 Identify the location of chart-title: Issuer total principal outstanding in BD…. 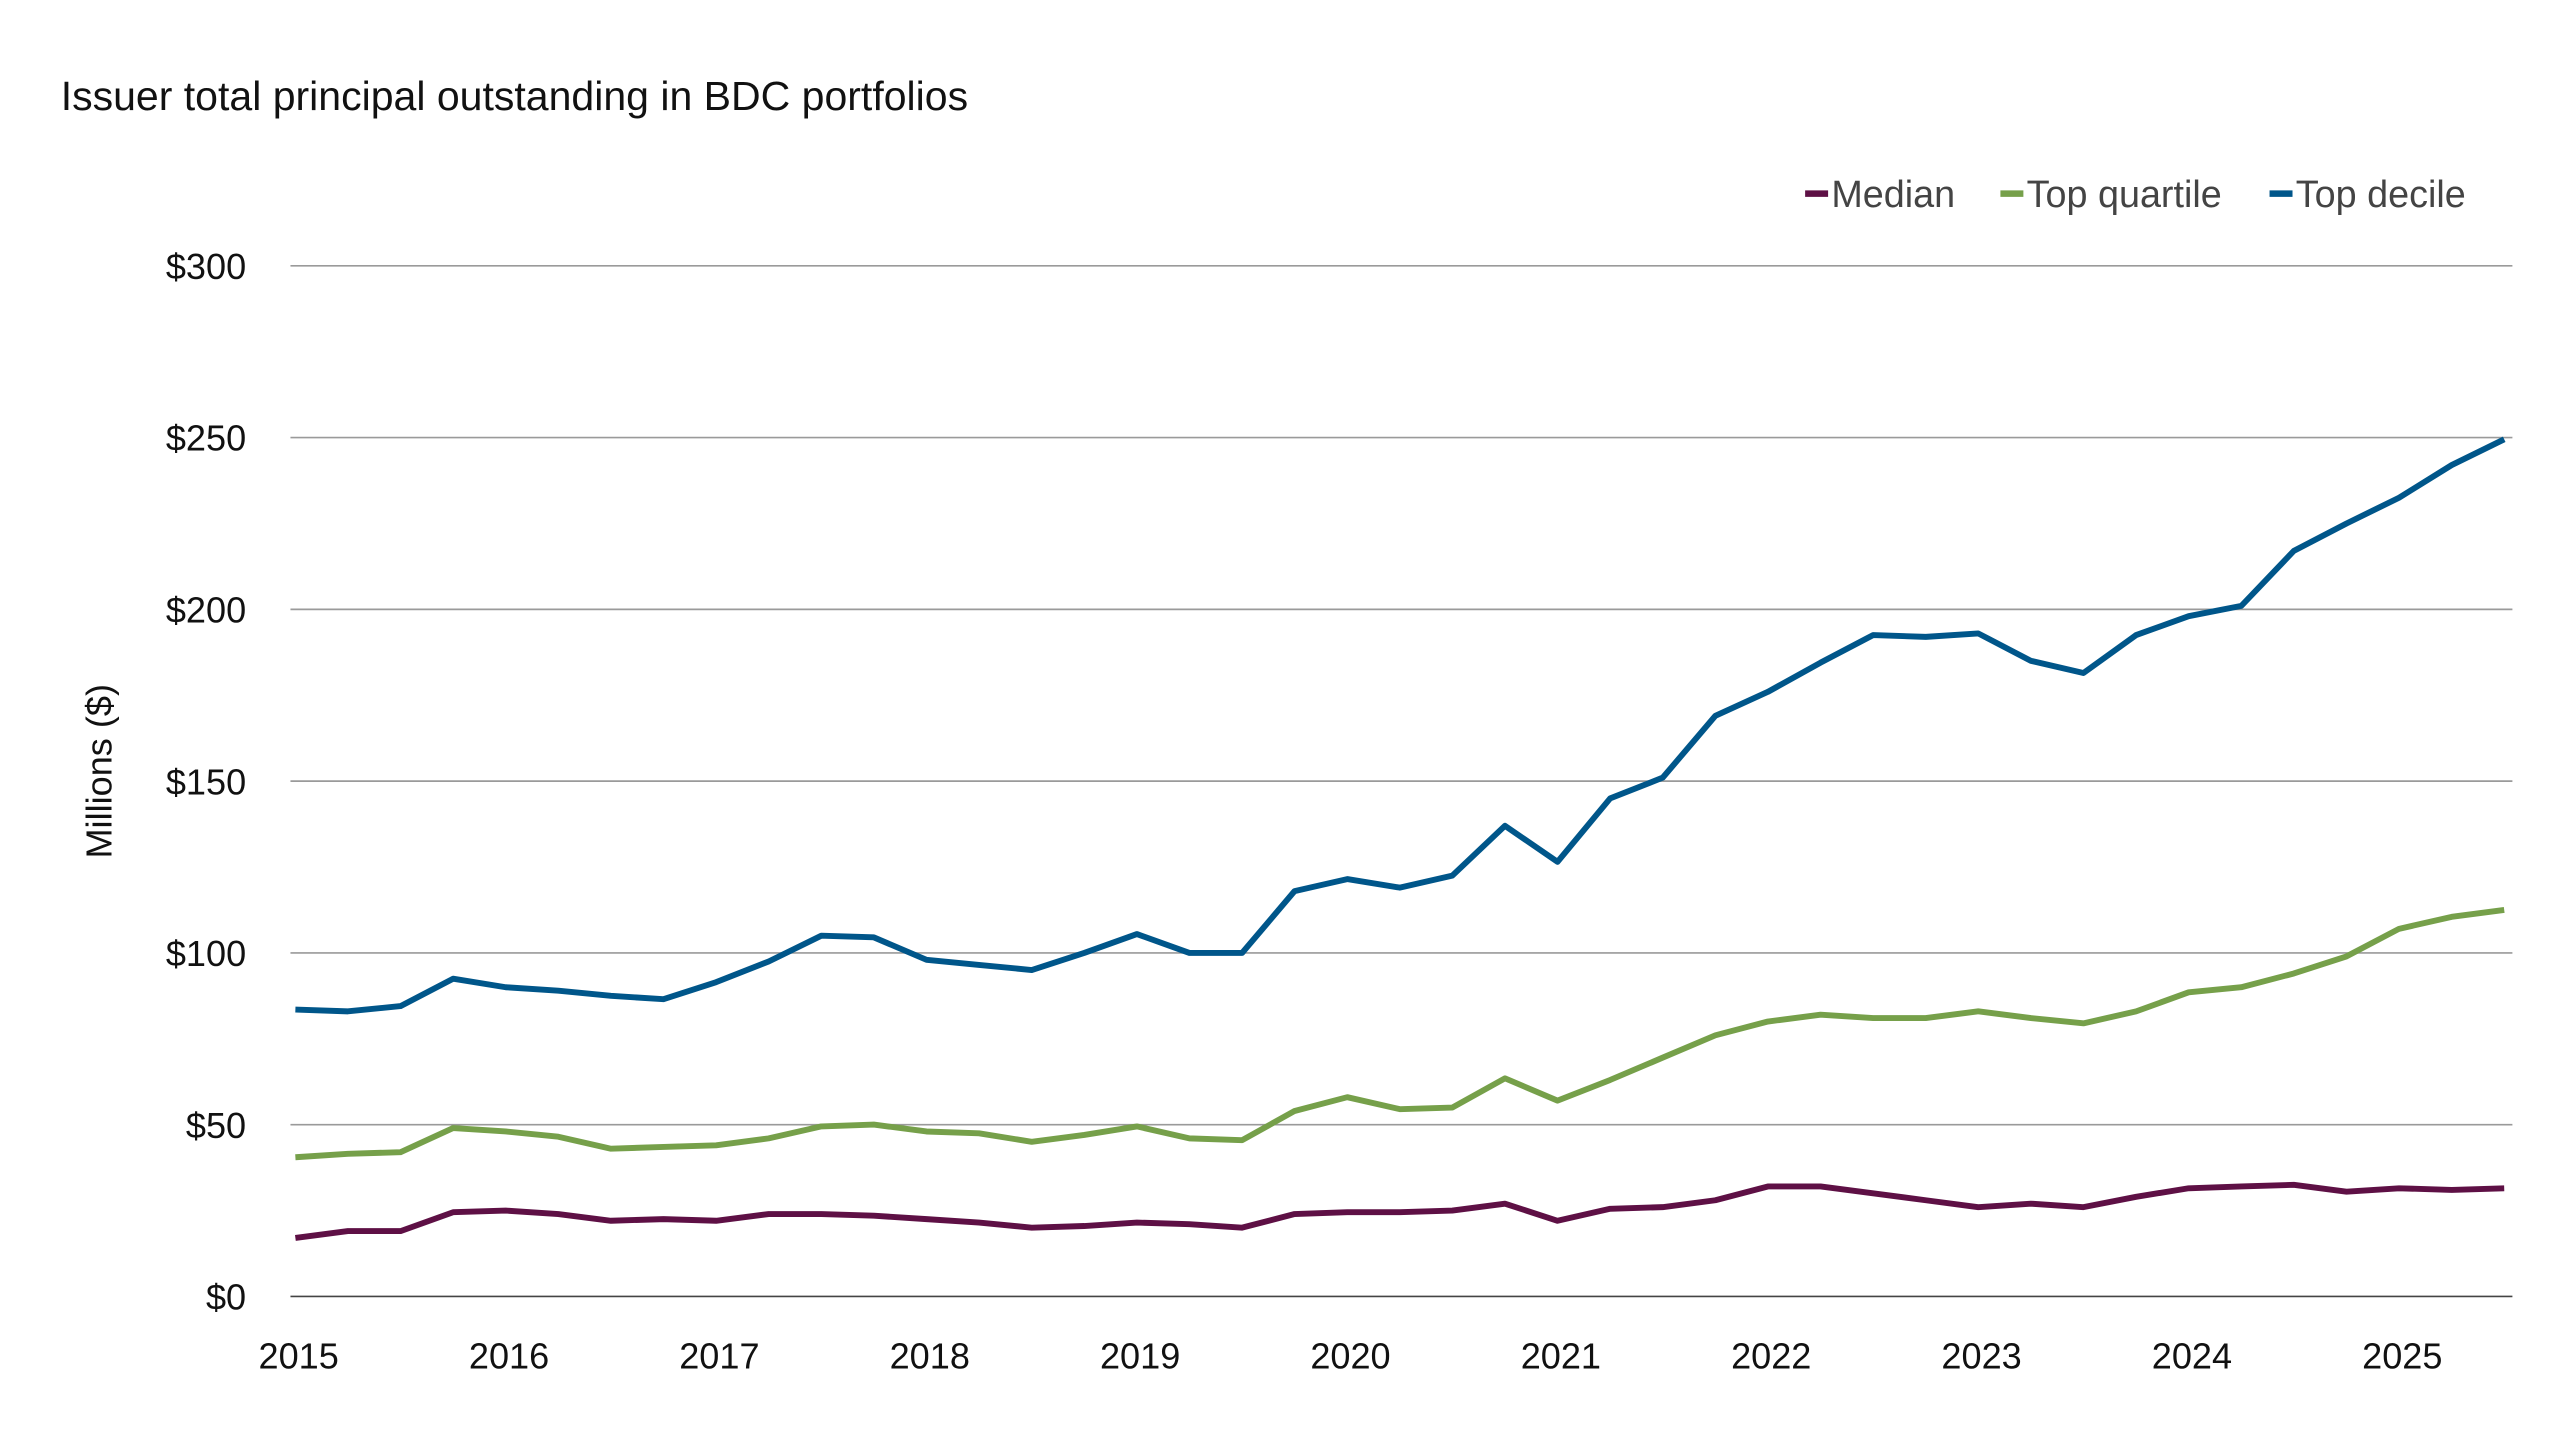
(514, 96).